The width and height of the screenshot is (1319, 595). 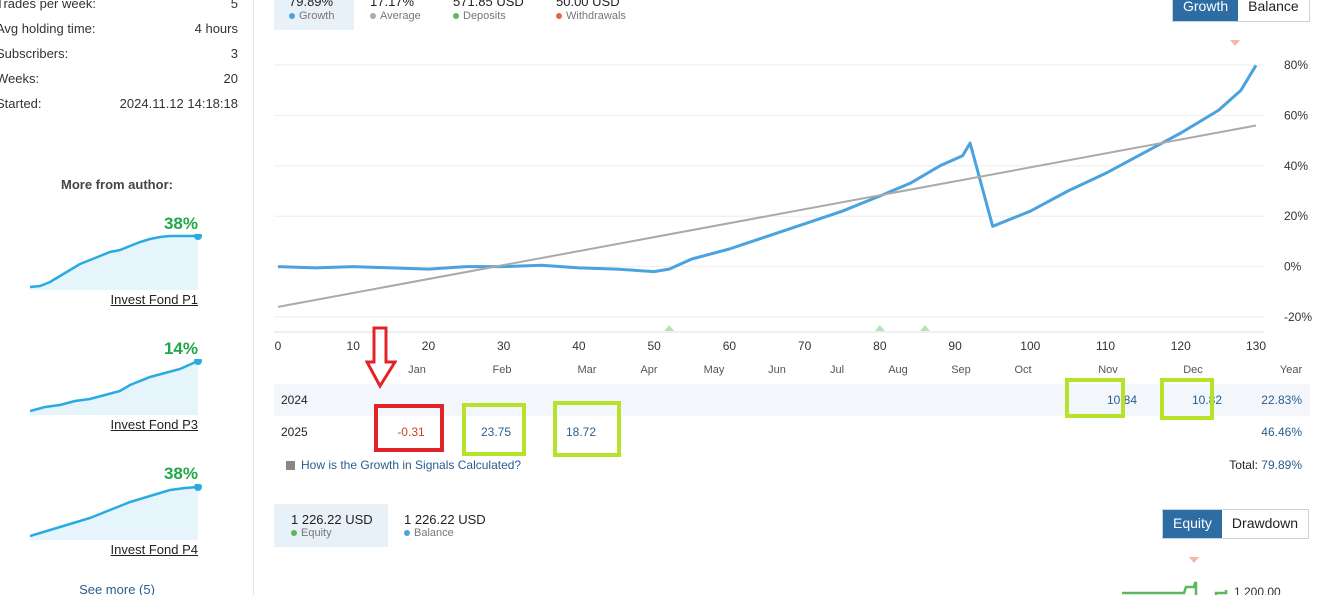 What do you see at coordinates (294, 432) in the screenshot?
I see `row-year: 2025` at bounding box center [294, 432].